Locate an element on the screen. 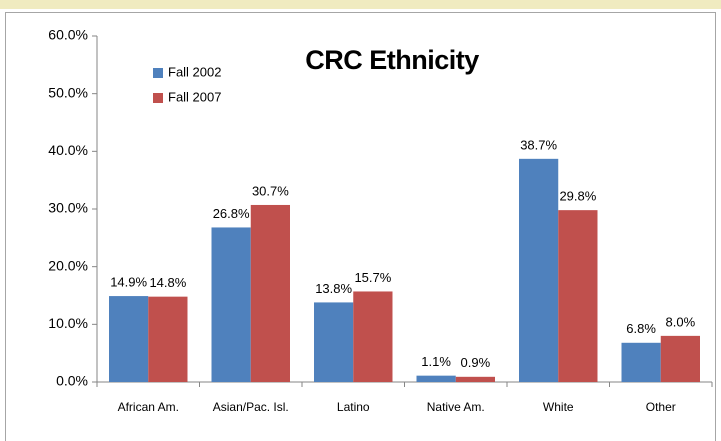  value-label: 0.9% is located at coordinates (476, 362).